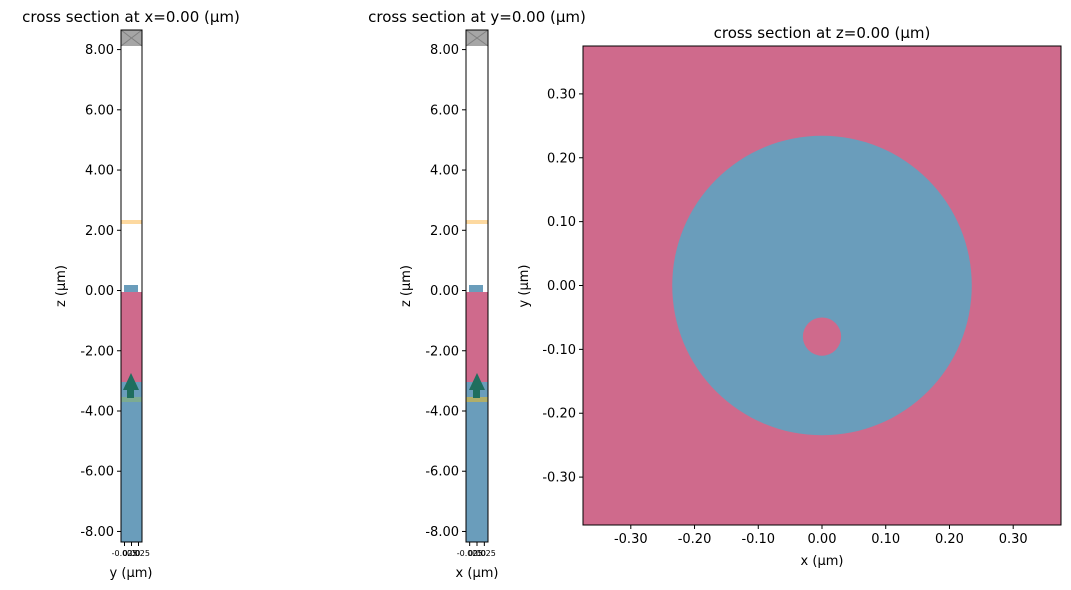 The width and height of the screenshot is (1071, 590). Describe the element at coordinates (1013, 539) in the screenshot. I see `panel3-xtick-label: 0.30` at that location.